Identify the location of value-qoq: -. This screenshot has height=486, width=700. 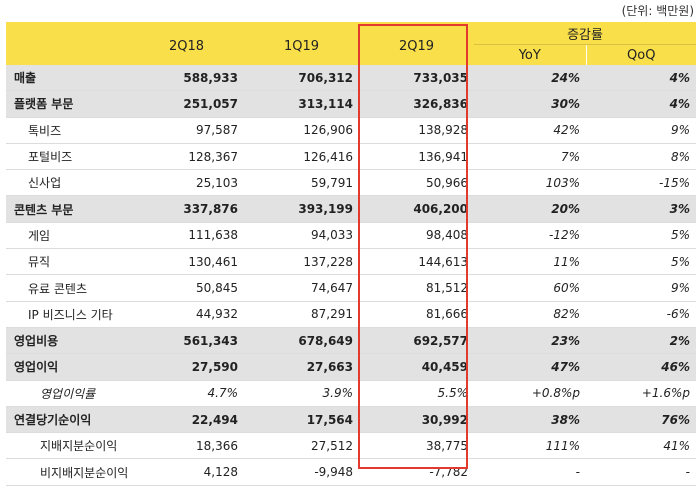
(641, 472).